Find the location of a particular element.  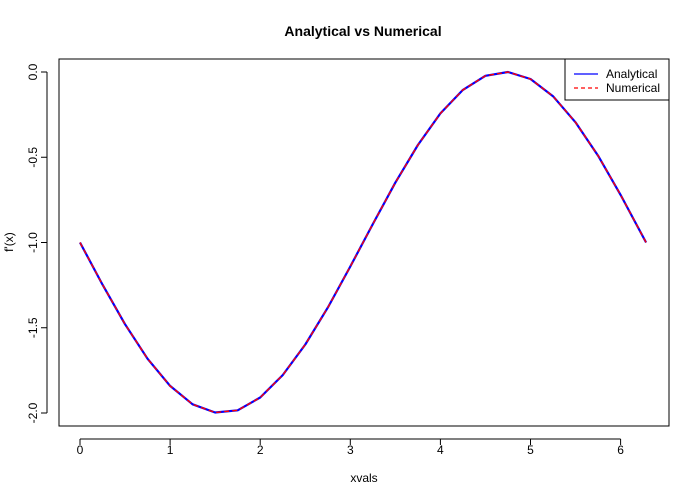

y-tick-label: -2.0 is located at coordinates (33, 412).